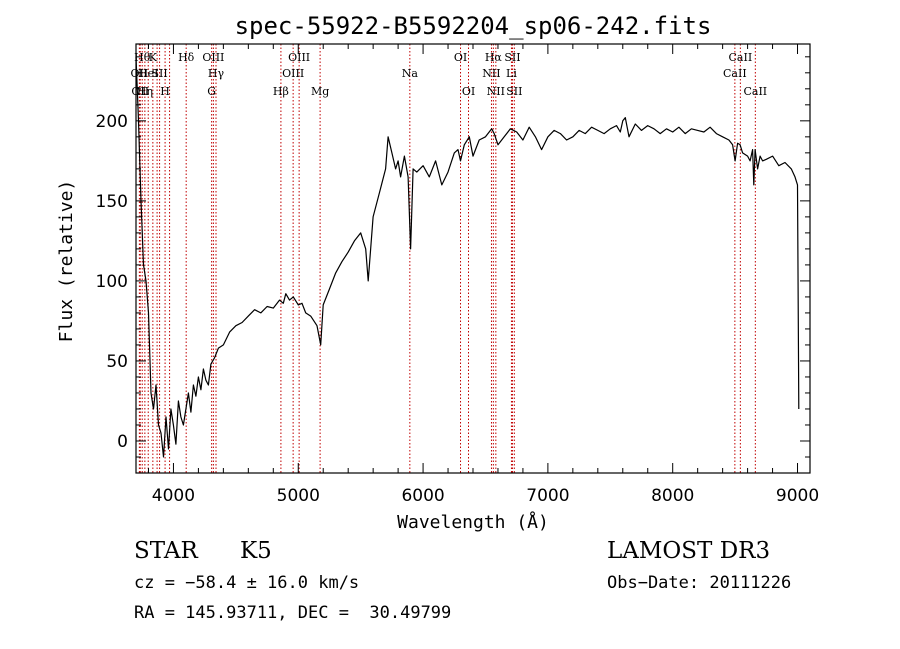 The width and height of the screenshot is (900, 649). What do you see at coordinates (213, 57) in the screenshot?
I see `line-label-12: OIII` at bounding box center [213, 57].